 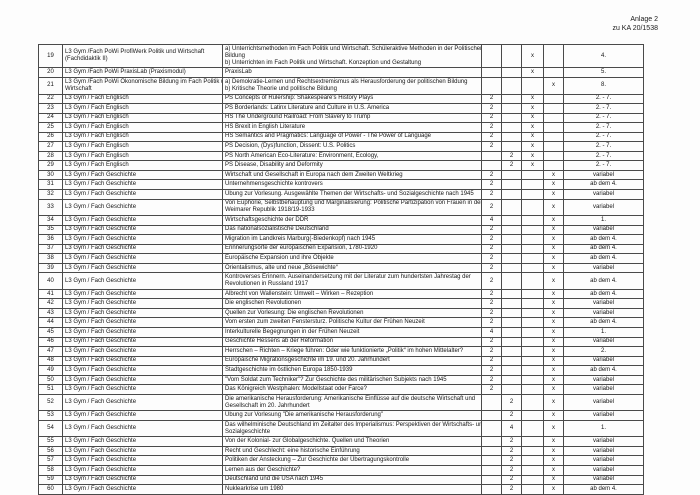 What do you see at coordinates (603, 184) in the screenshot?
I see `semester-cell: ab dem 4.` at bounding box center [603, 184].